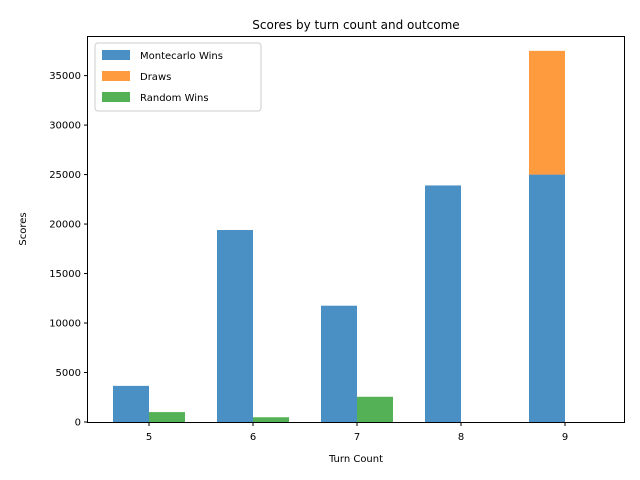  Describe the element at coordinates (355, 459) in the screenshot. I see `x-axis-label: Turn Count` at that location.